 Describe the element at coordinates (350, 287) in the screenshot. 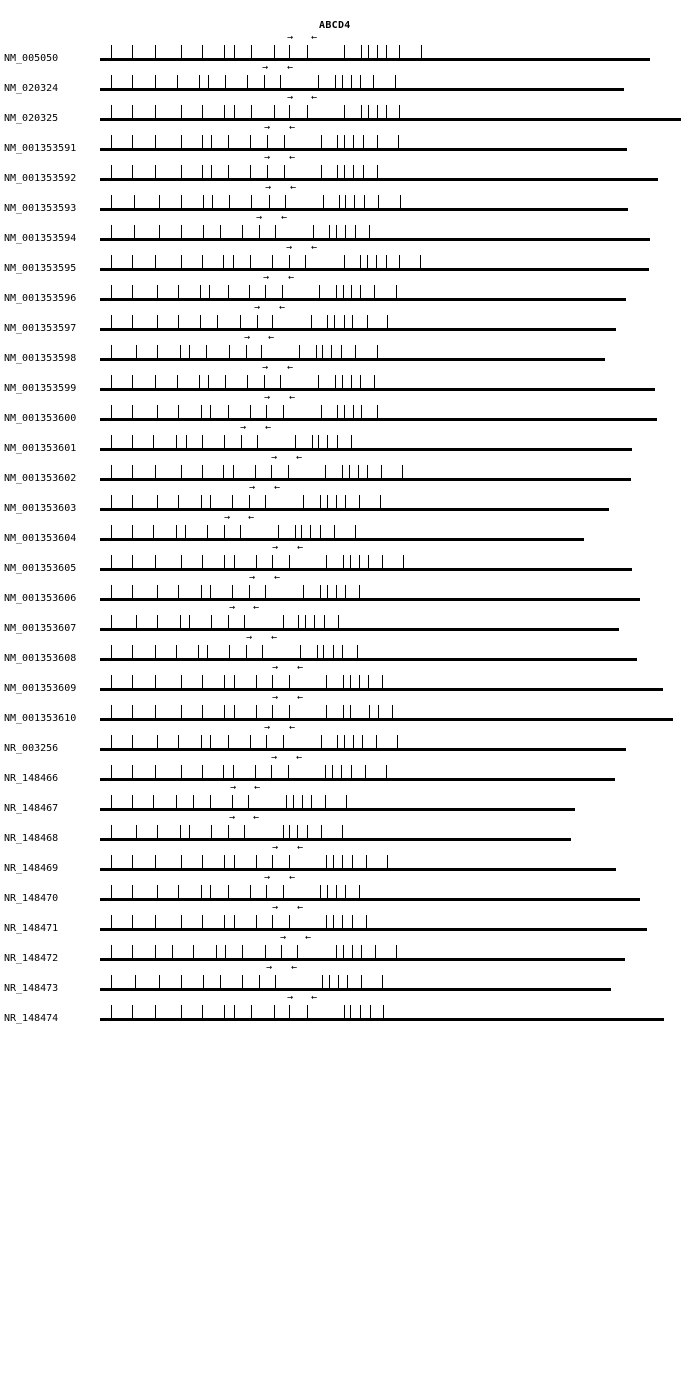

I see `transcript-row: NM_001353596 → ←` at that location.